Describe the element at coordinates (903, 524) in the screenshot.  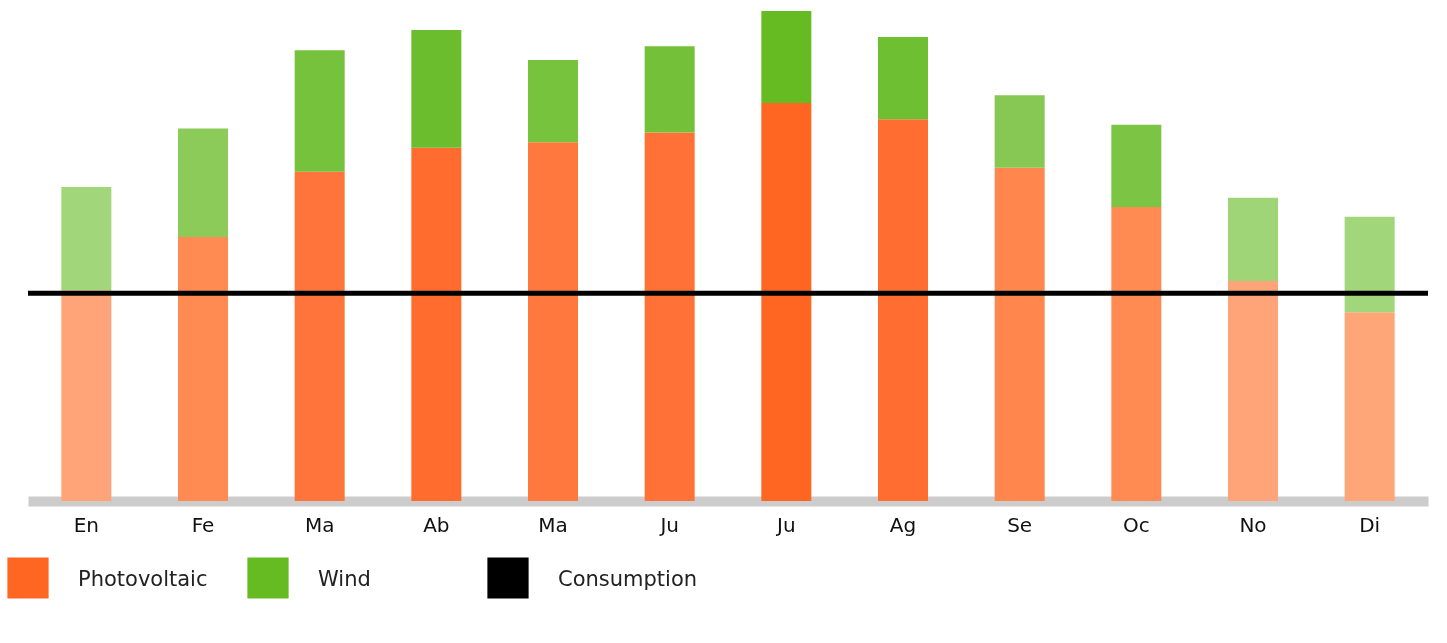
I see `x-tick-label: Ag` at that location.